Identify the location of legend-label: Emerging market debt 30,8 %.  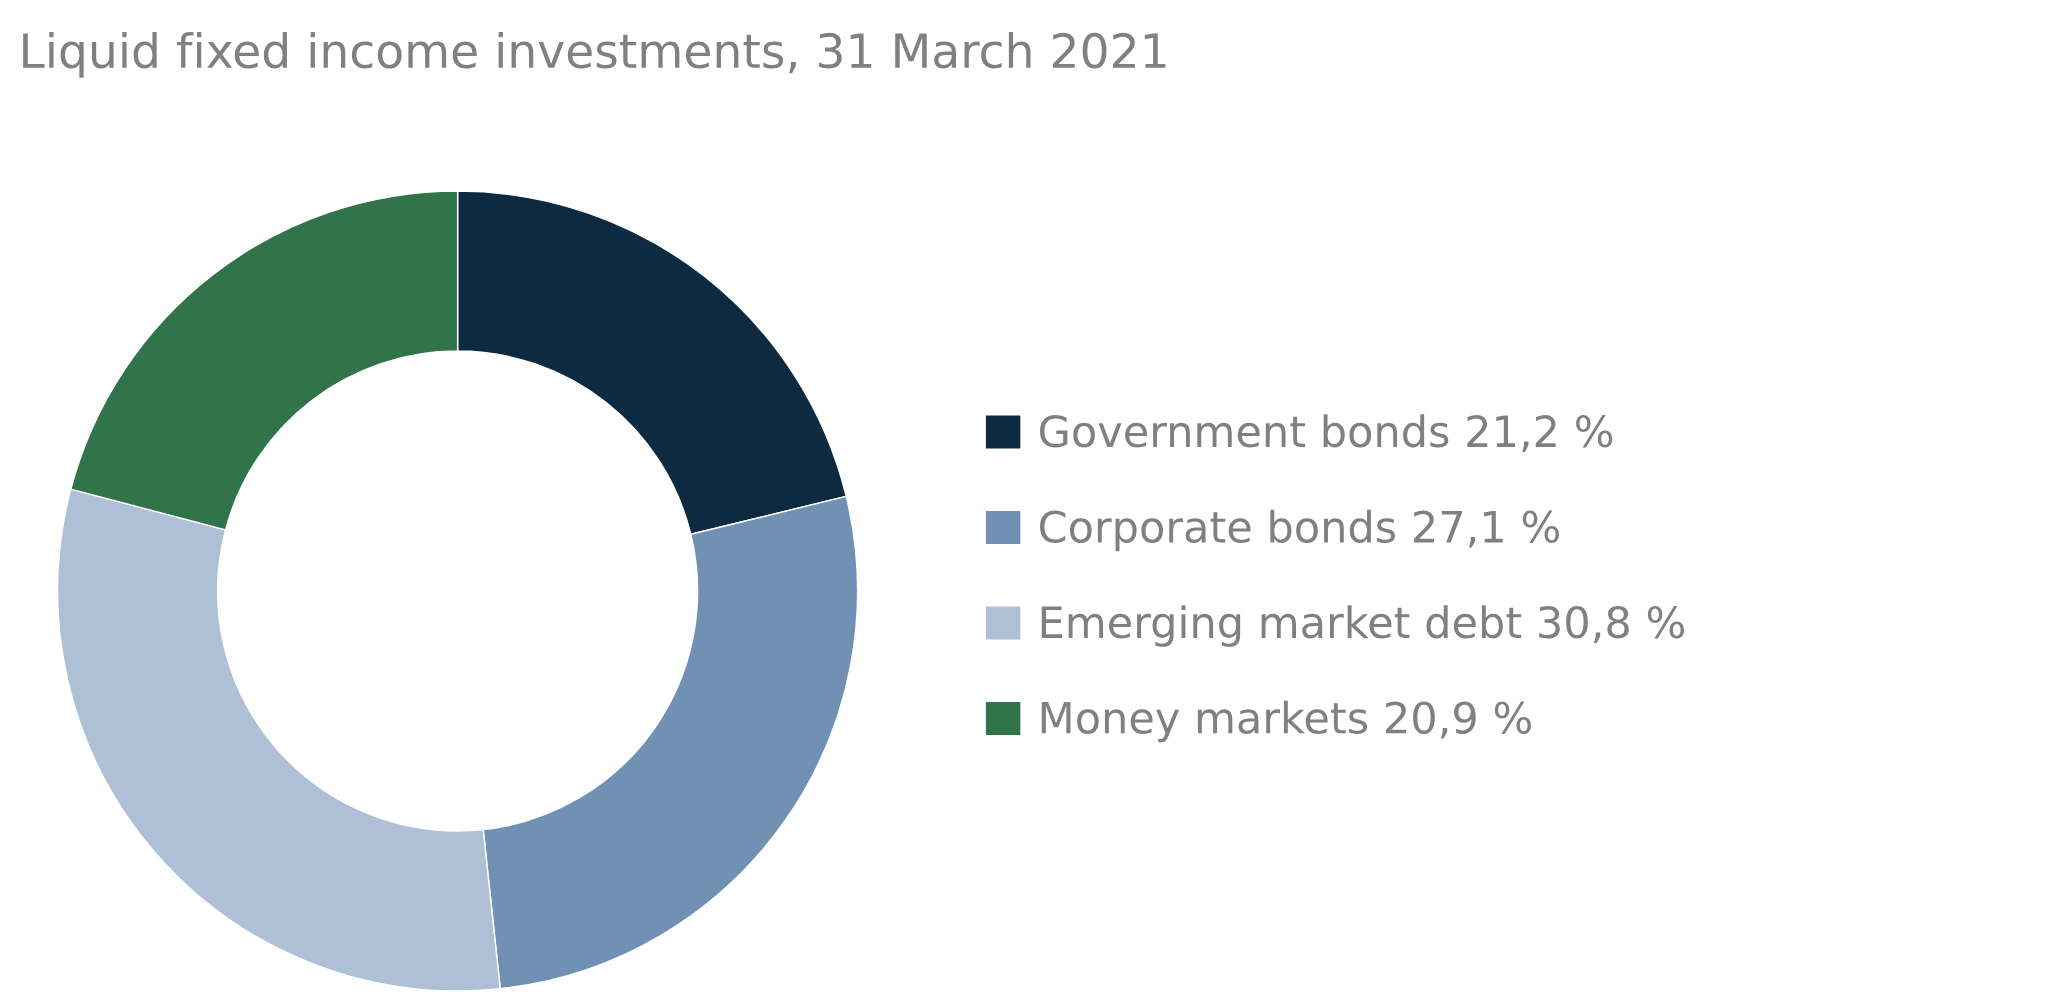
(1362, 626).